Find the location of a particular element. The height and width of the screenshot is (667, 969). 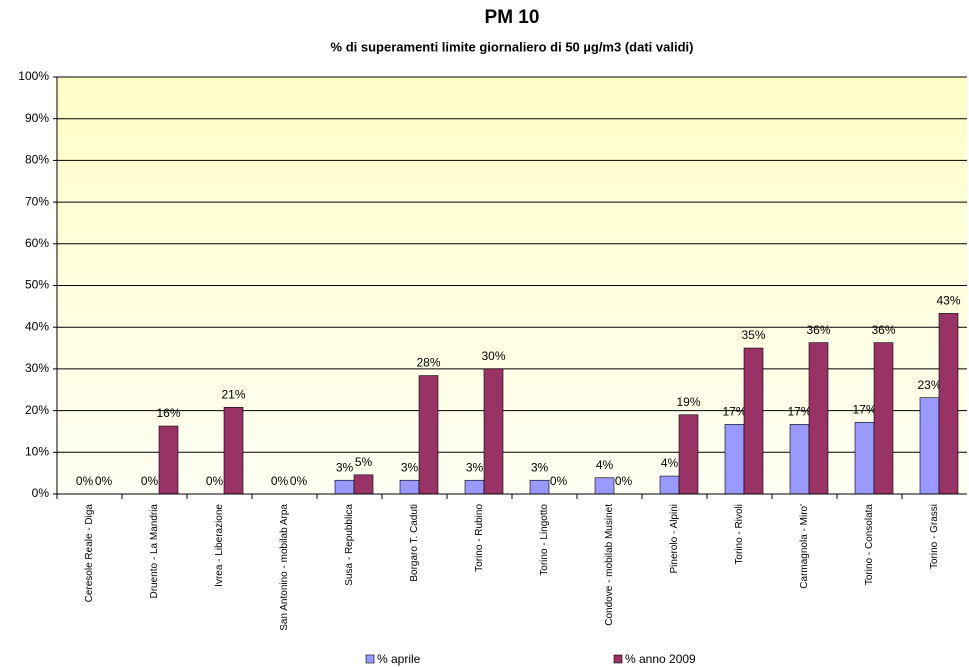

x-tick-label: Torino - Consolata is located at coordinates (869, 545).